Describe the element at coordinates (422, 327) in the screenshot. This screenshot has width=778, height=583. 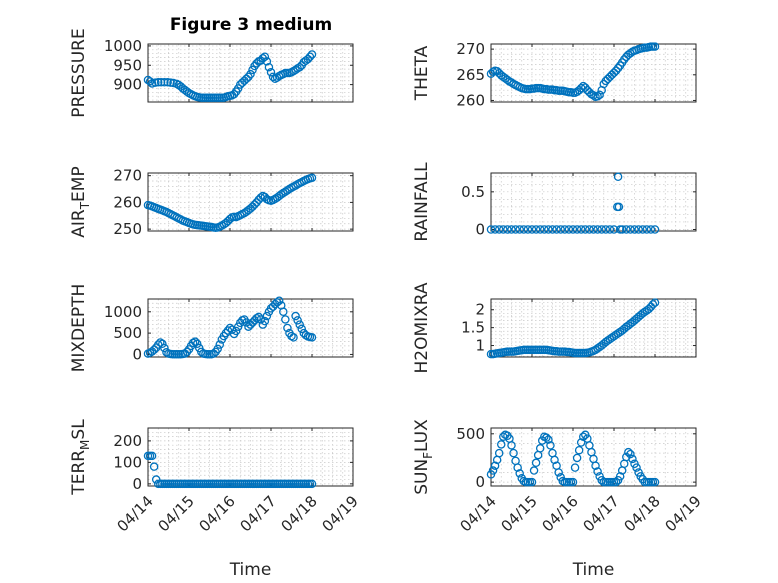
I see `y-axis-label: H2OMIXRA` at that location.